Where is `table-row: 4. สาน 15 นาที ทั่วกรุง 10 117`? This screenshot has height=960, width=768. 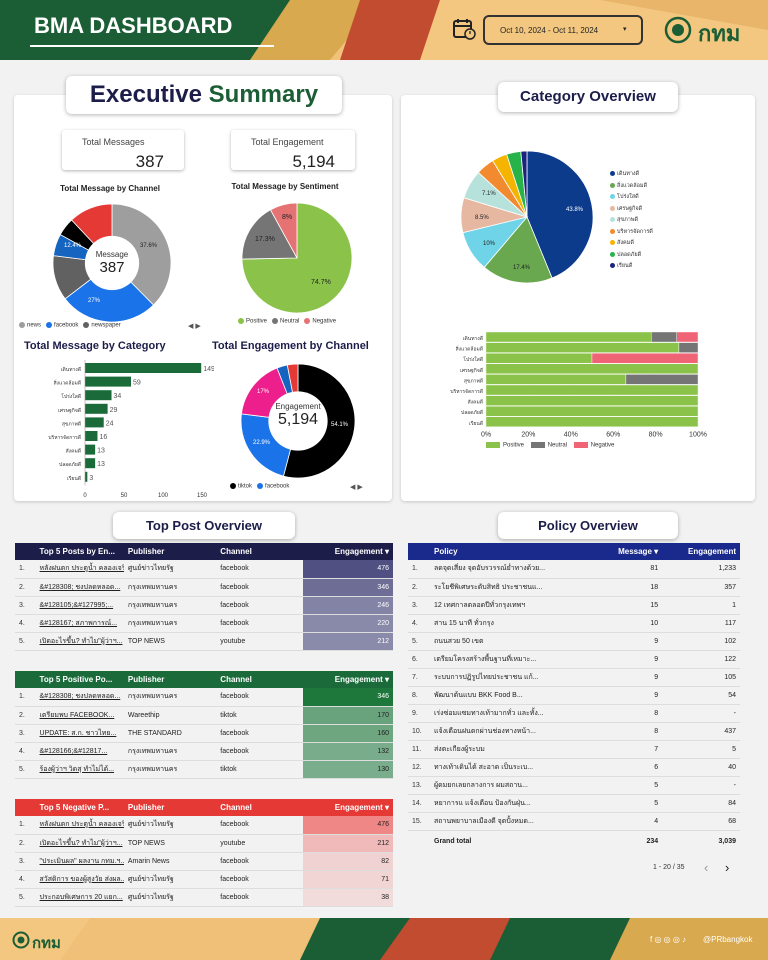
table-row: 4. สาน 15 นาที ทั่วกรุง 10 117 is located at coordinates (574, 623).